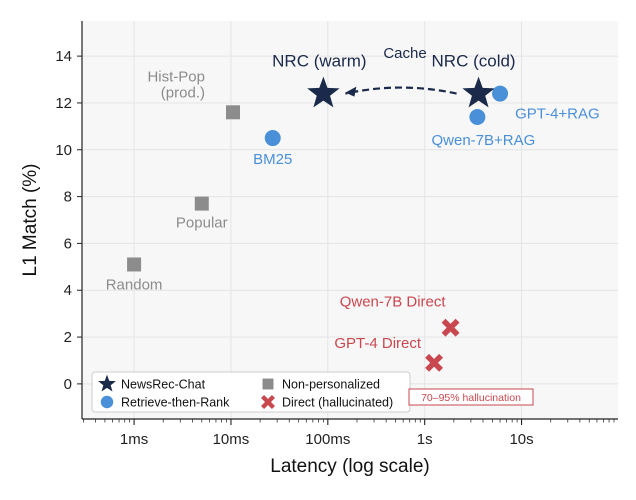 The width and height of the screenshot is (636, 500). I want to click on point-label-line: (prod.), so click(183, 92).